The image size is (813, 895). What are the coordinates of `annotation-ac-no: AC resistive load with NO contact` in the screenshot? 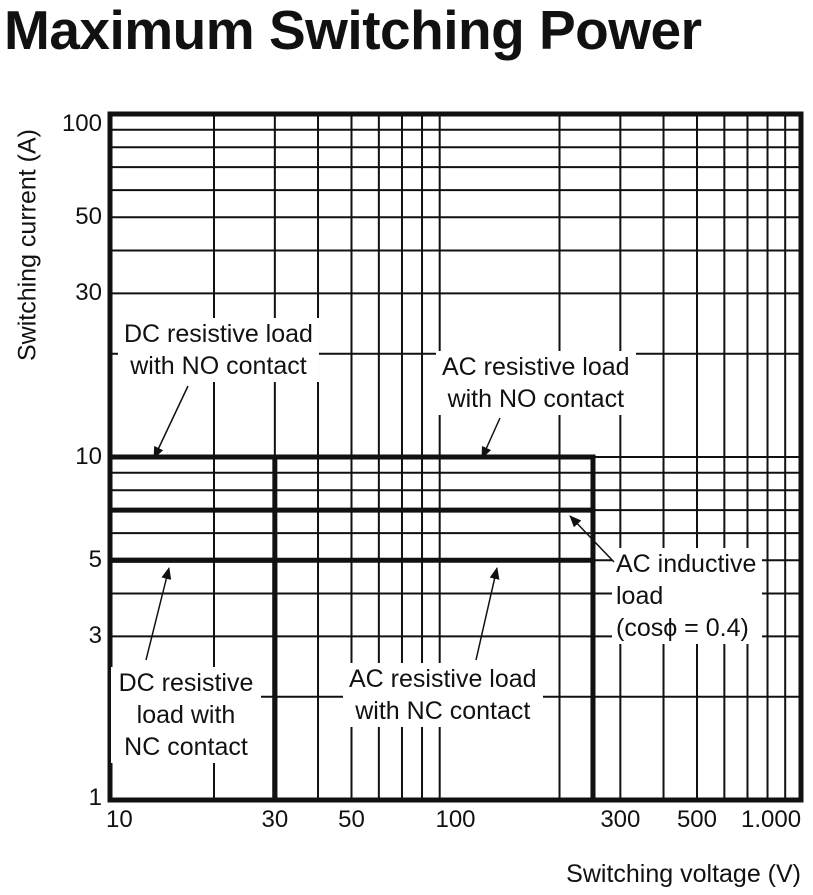 It's located at (536, 383).